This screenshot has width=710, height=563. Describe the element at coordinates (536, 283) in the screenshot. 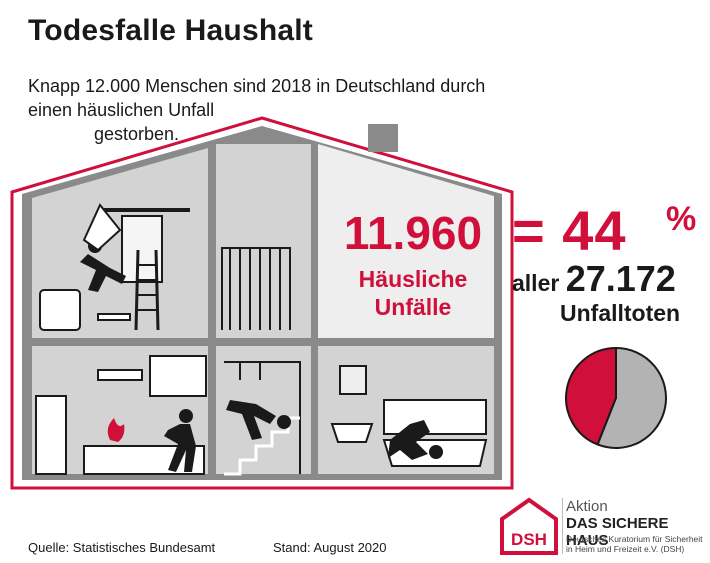

I see `aller-label: aller` at that location.